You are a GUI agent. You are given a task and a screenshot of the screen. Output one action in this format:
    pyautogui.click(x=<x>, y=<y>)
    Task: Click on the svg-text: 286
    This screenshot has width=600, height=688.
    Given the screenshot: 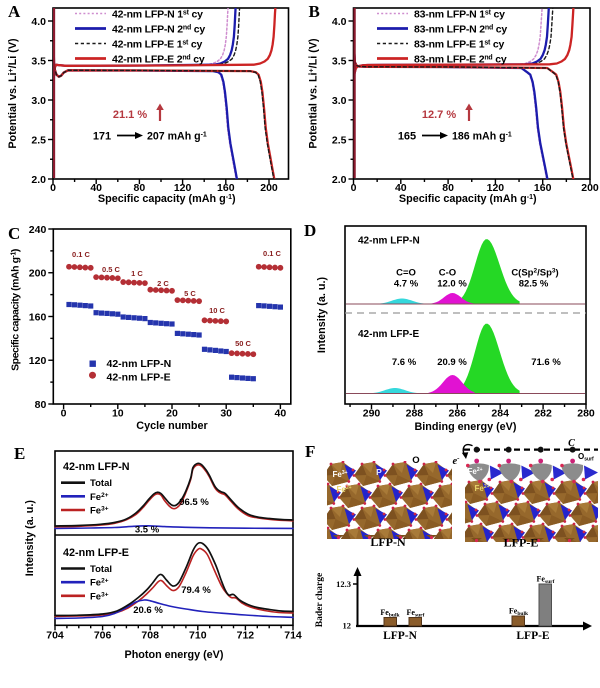 What is the action you would take?
    pyautogui.click(x=458, y=414)
    